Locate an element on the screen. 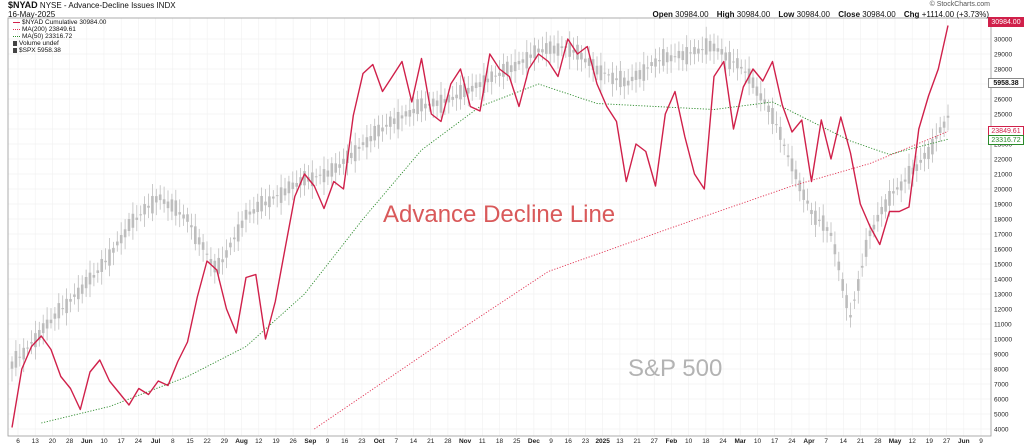 This screenshot has width=1024, height=446. low-label: Low is located at coordinates (786, 14).